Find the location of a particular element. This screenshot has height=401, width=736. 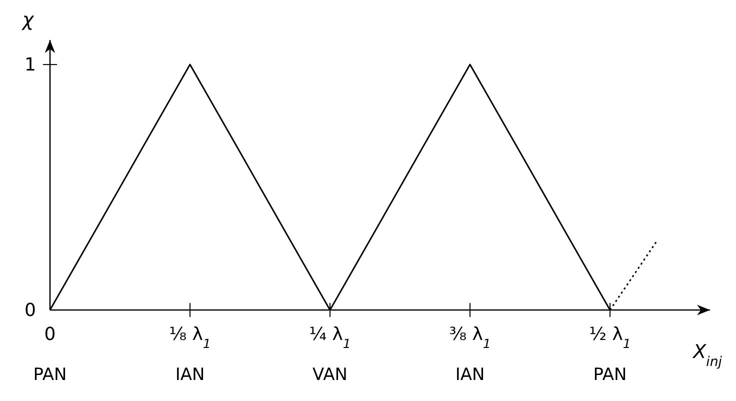

x-tick-label: ¼ λ$_{1}$ is located at coordinates (330, 337).